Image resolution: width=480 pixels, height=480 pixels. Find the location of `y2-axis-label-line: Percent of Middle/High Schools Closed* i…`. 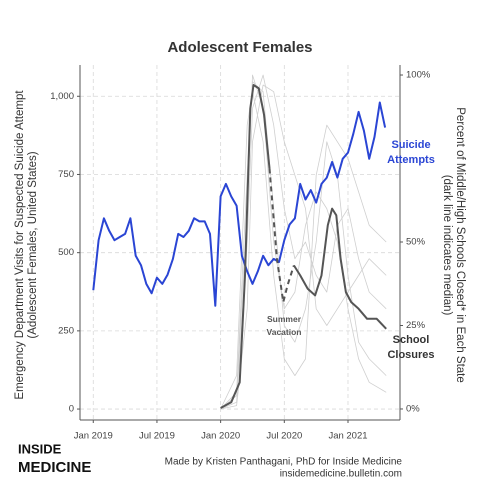

y2-axis-label-line: Percent of Middle/High Schools Closed* i… is located at coordinates (460, 245).